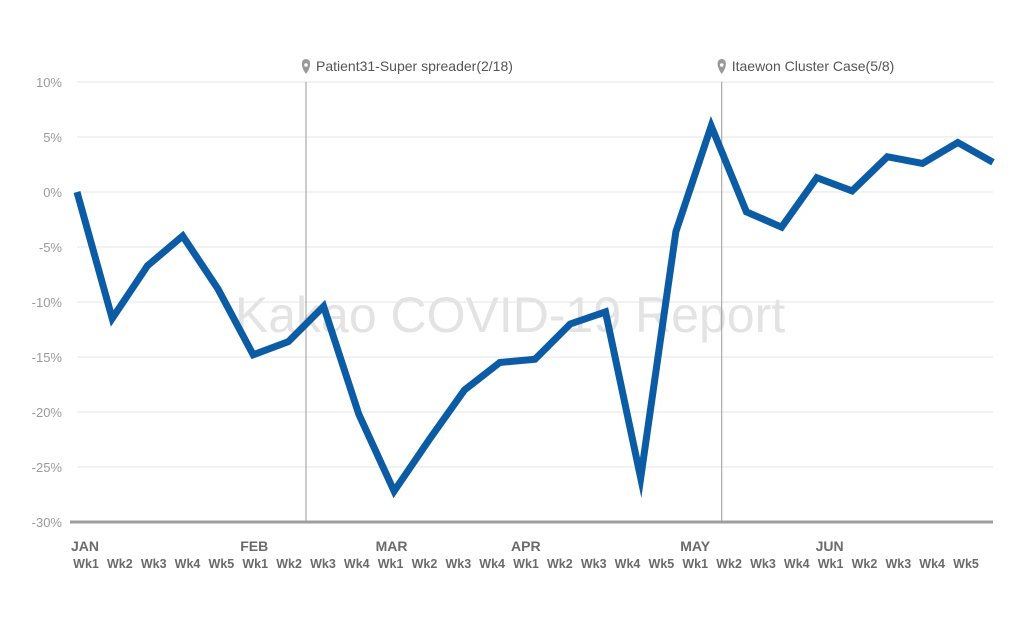 This screenshot has height=633, width=1024. I want to click on x-month-label: FEB, so click(254, 546).